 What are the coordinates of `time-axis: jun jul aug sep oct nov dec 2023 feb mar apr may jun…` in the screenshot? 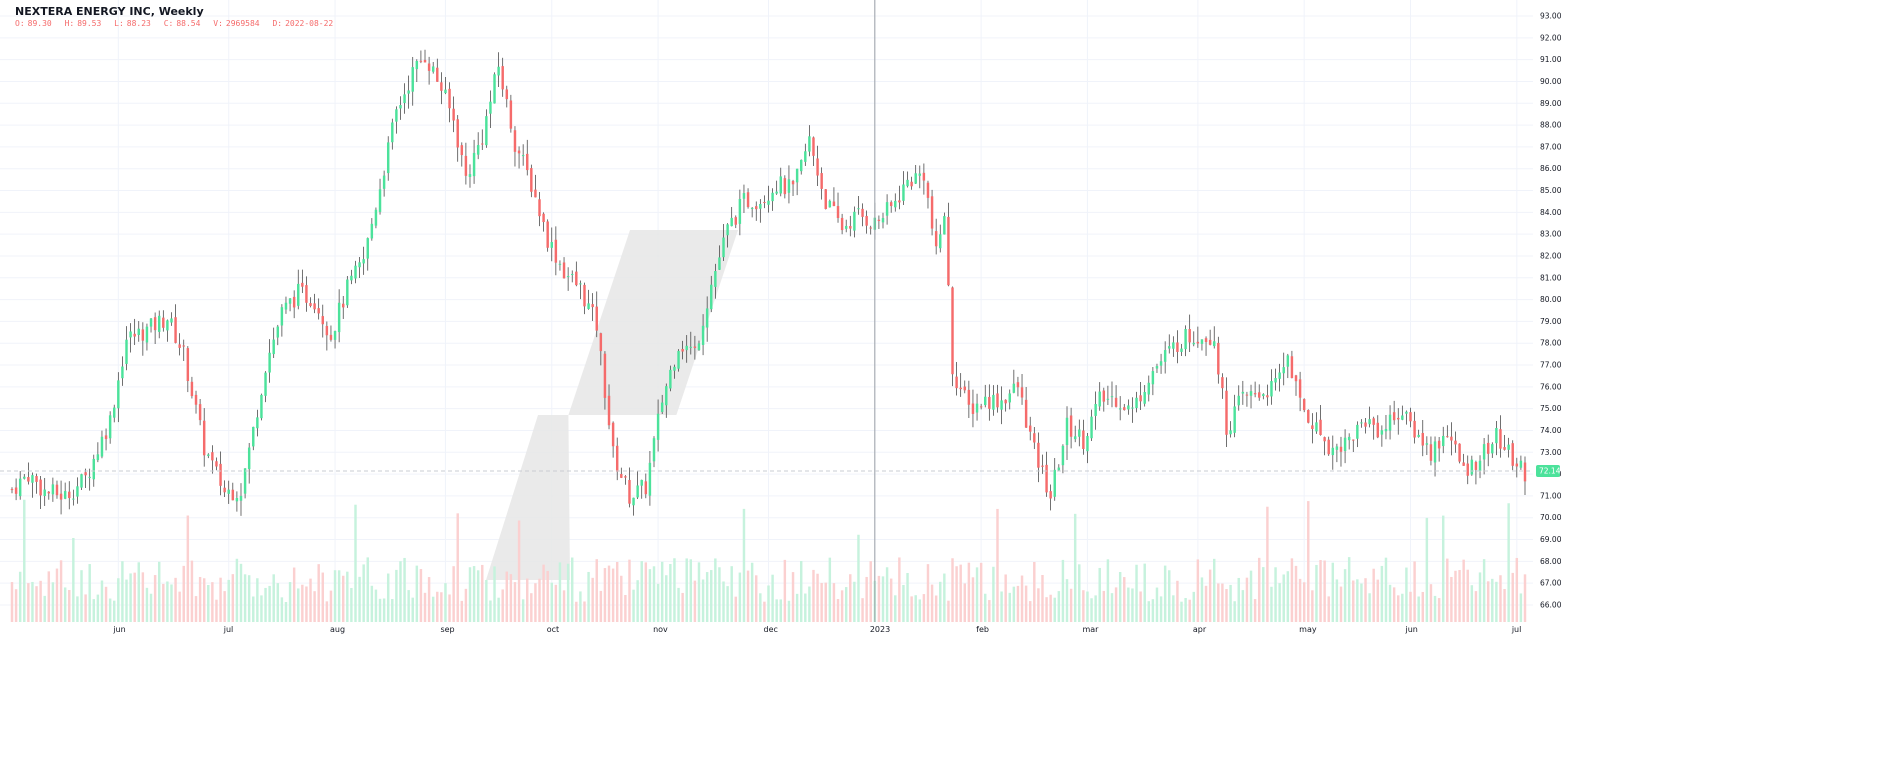 It's located at (816, 629).